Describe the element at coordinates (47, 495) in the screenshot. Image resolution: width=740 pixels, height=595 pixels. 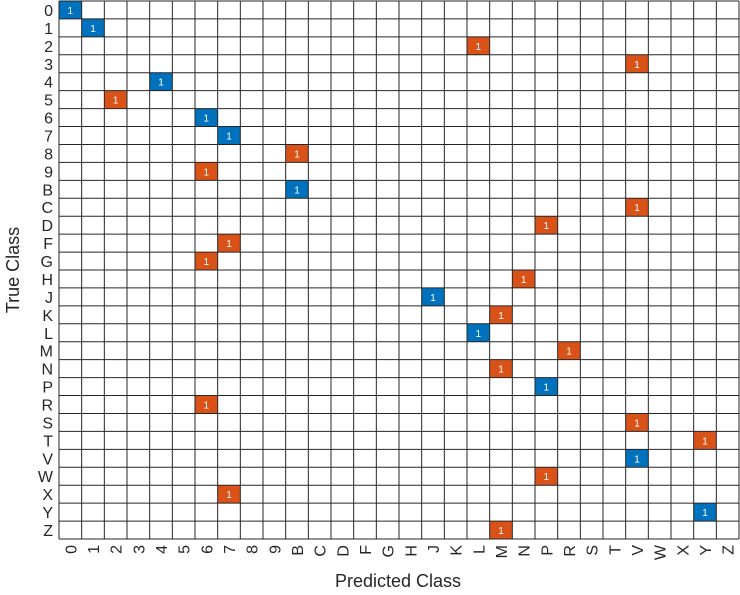
I see `y-tick-label: X` at that location.